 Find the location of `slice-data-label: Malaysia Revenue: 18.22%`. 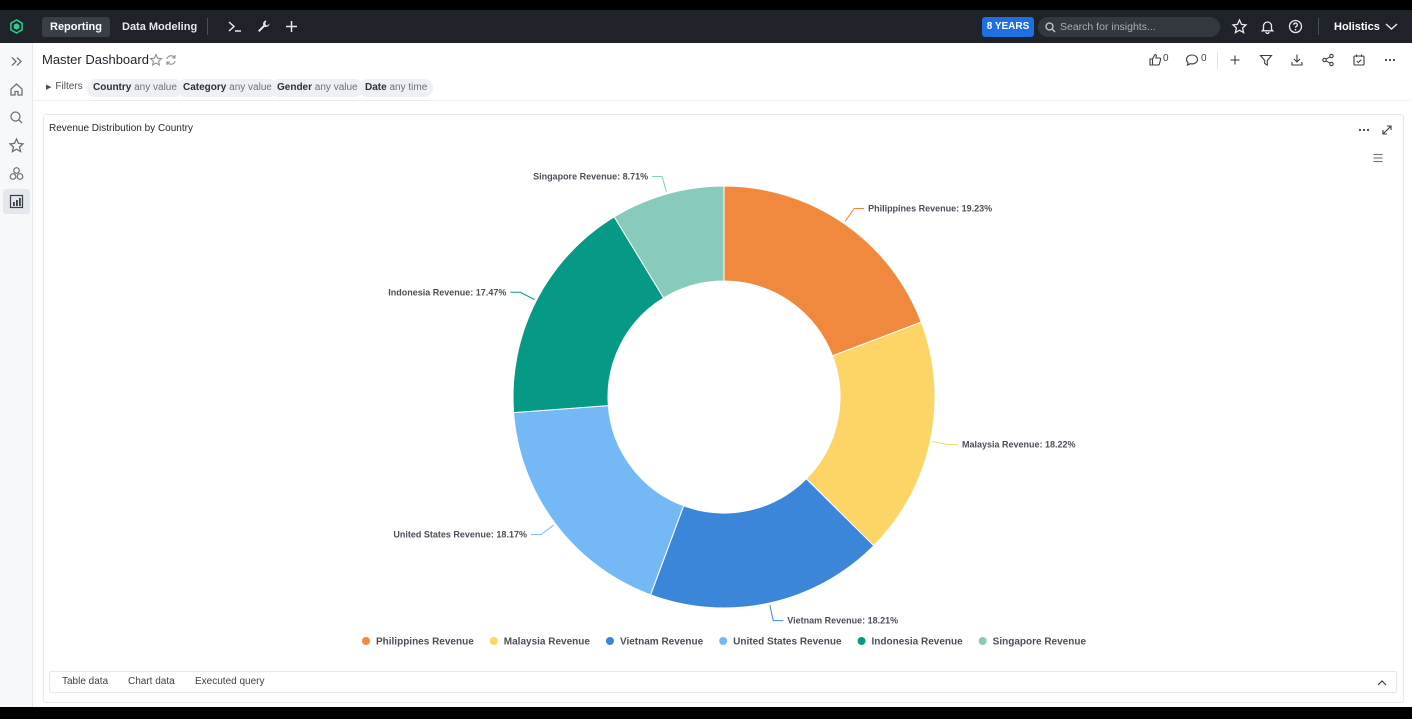

slice-data-label: Malaysia Revenue: 18.22% is located at coordinates (1019, 445).